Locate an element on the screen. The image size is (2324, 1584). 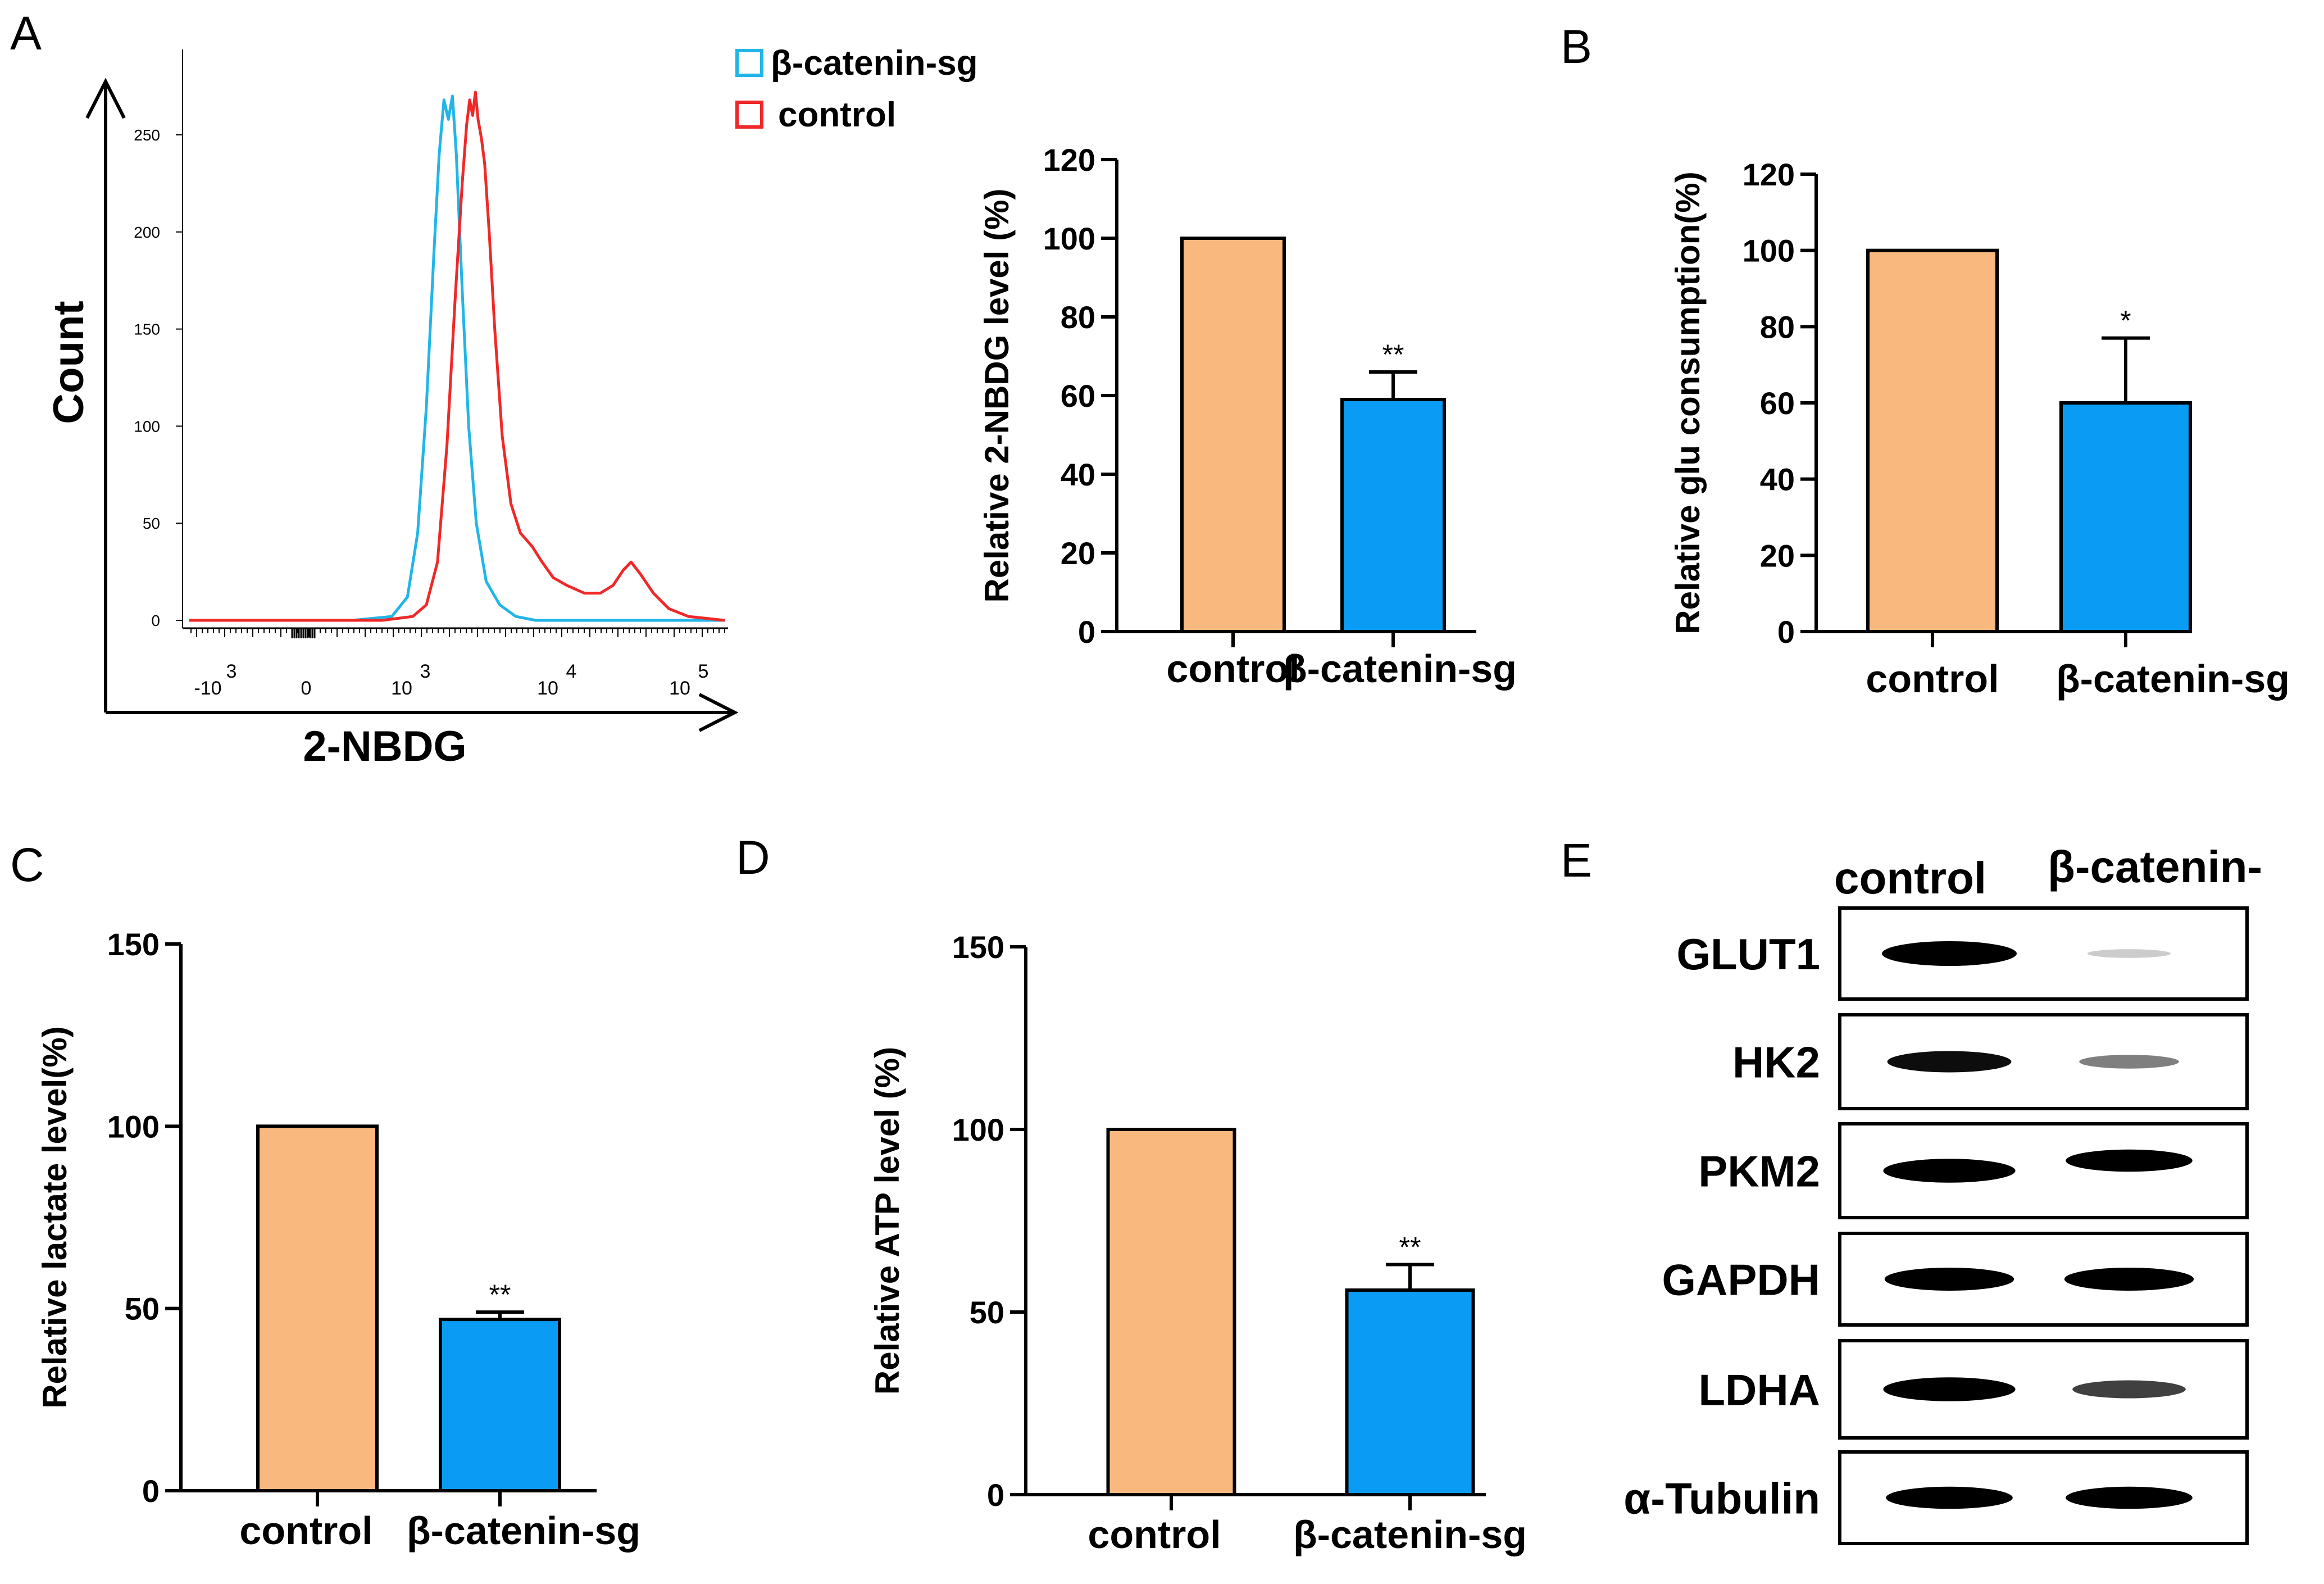
band-name: GAPDH is located at coordinates (1741, 1280).